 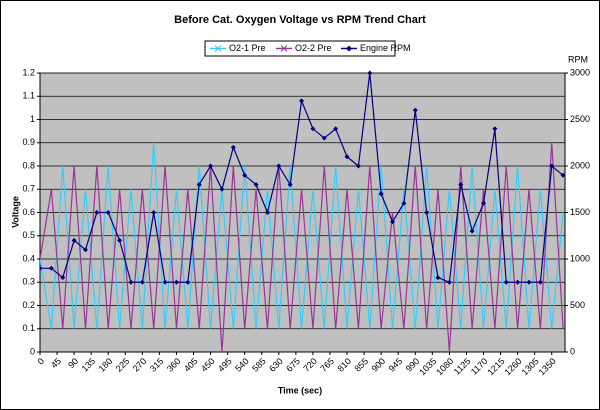 I want to click on y-tick-label: 0.8, so click(x=28, y=165).